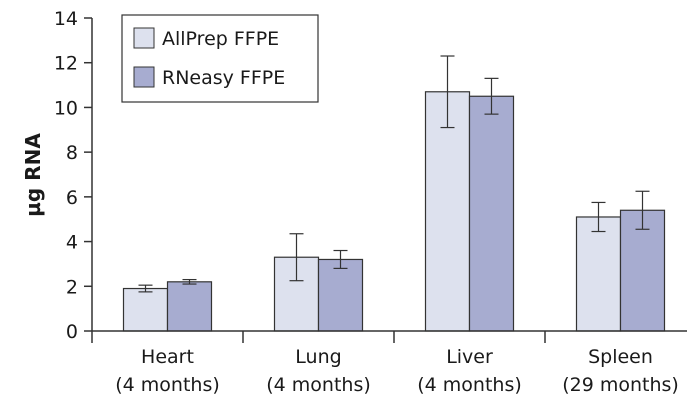  What do you see at coordinates (66, 19) in the screenshot?
I see `y-tick-label: 14` at bounding box center [66, 19].